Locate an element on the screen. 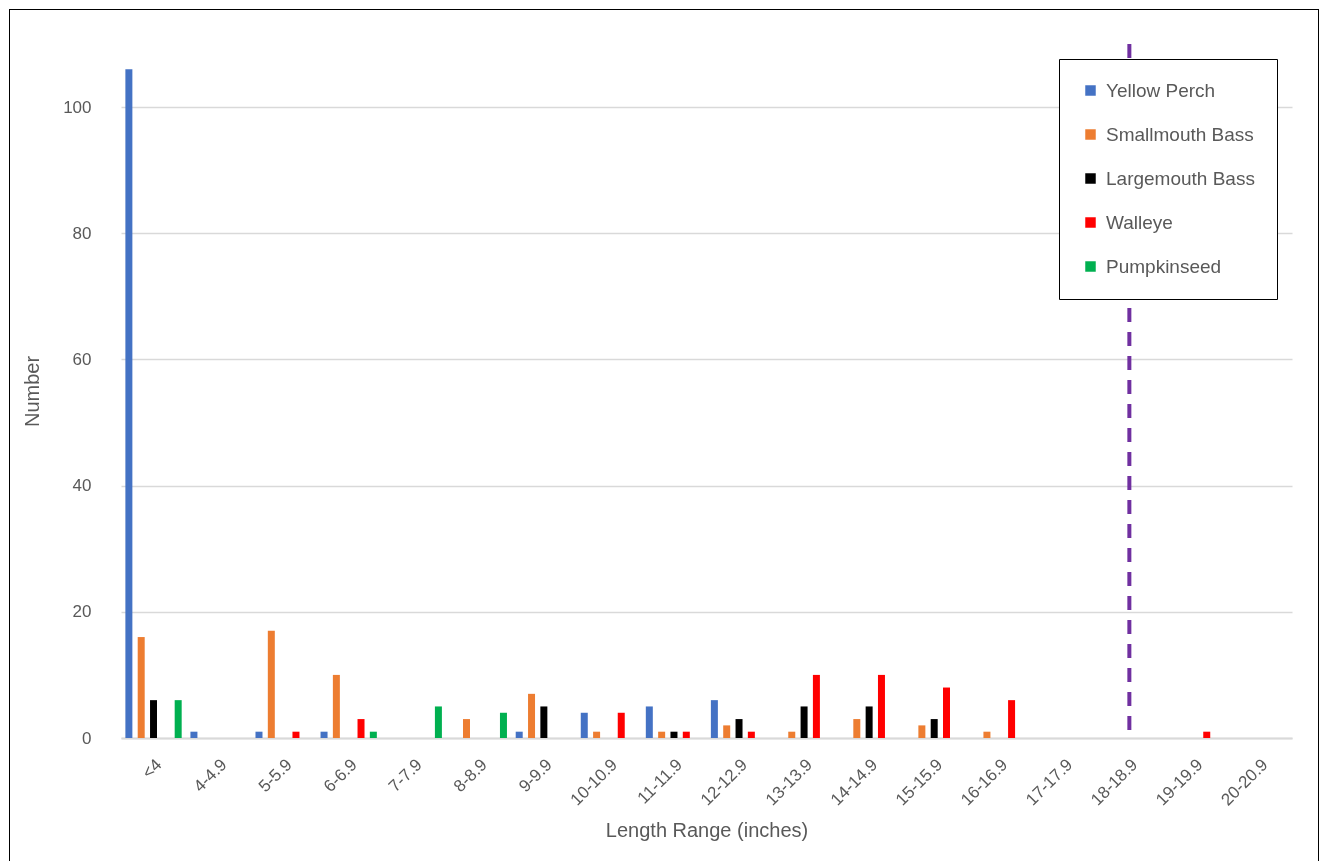  y-tick-label: 20 is located at coordinates (82, 612).